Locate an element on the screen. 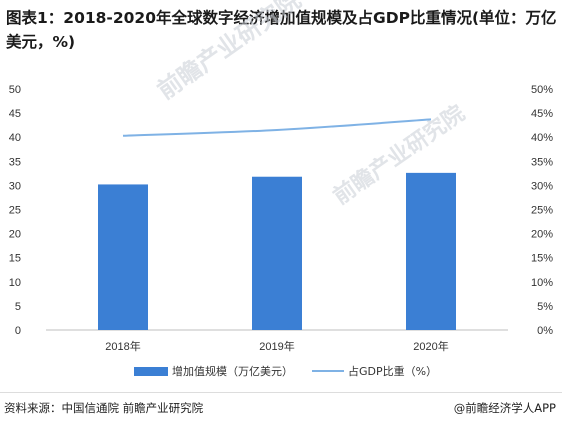 Image resolution: width=562 pixels, height=423 pixels. legend-swatch-bar is located at coordinates (151, 371).